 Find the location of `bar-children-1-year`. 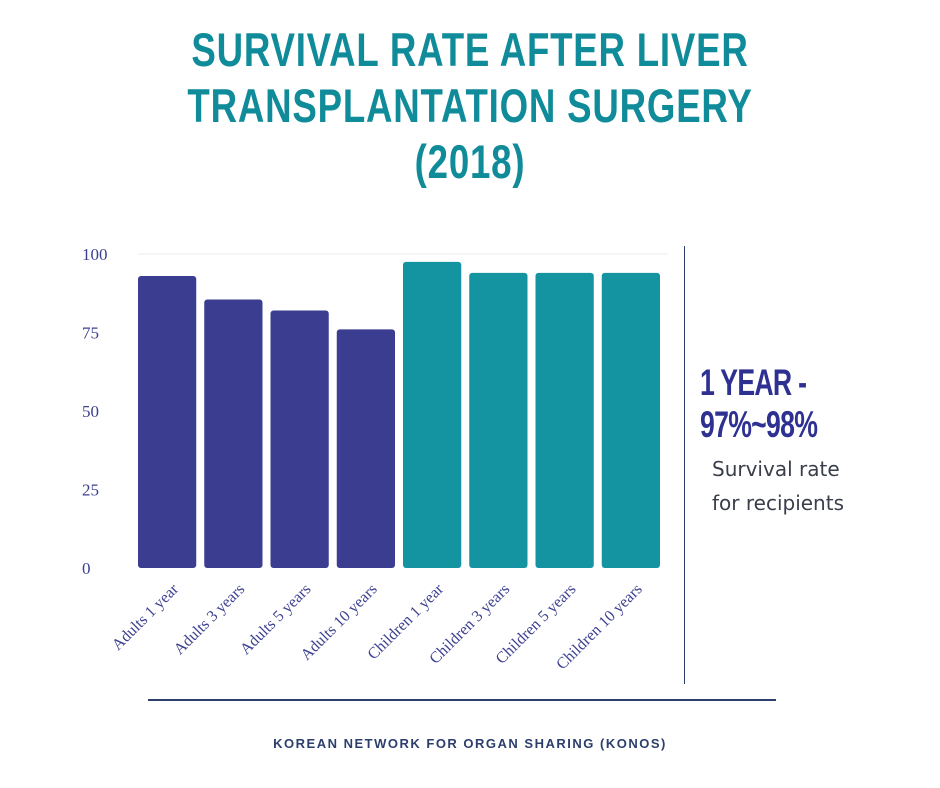

bar-children-1-year is located at coordinates (432, 414).